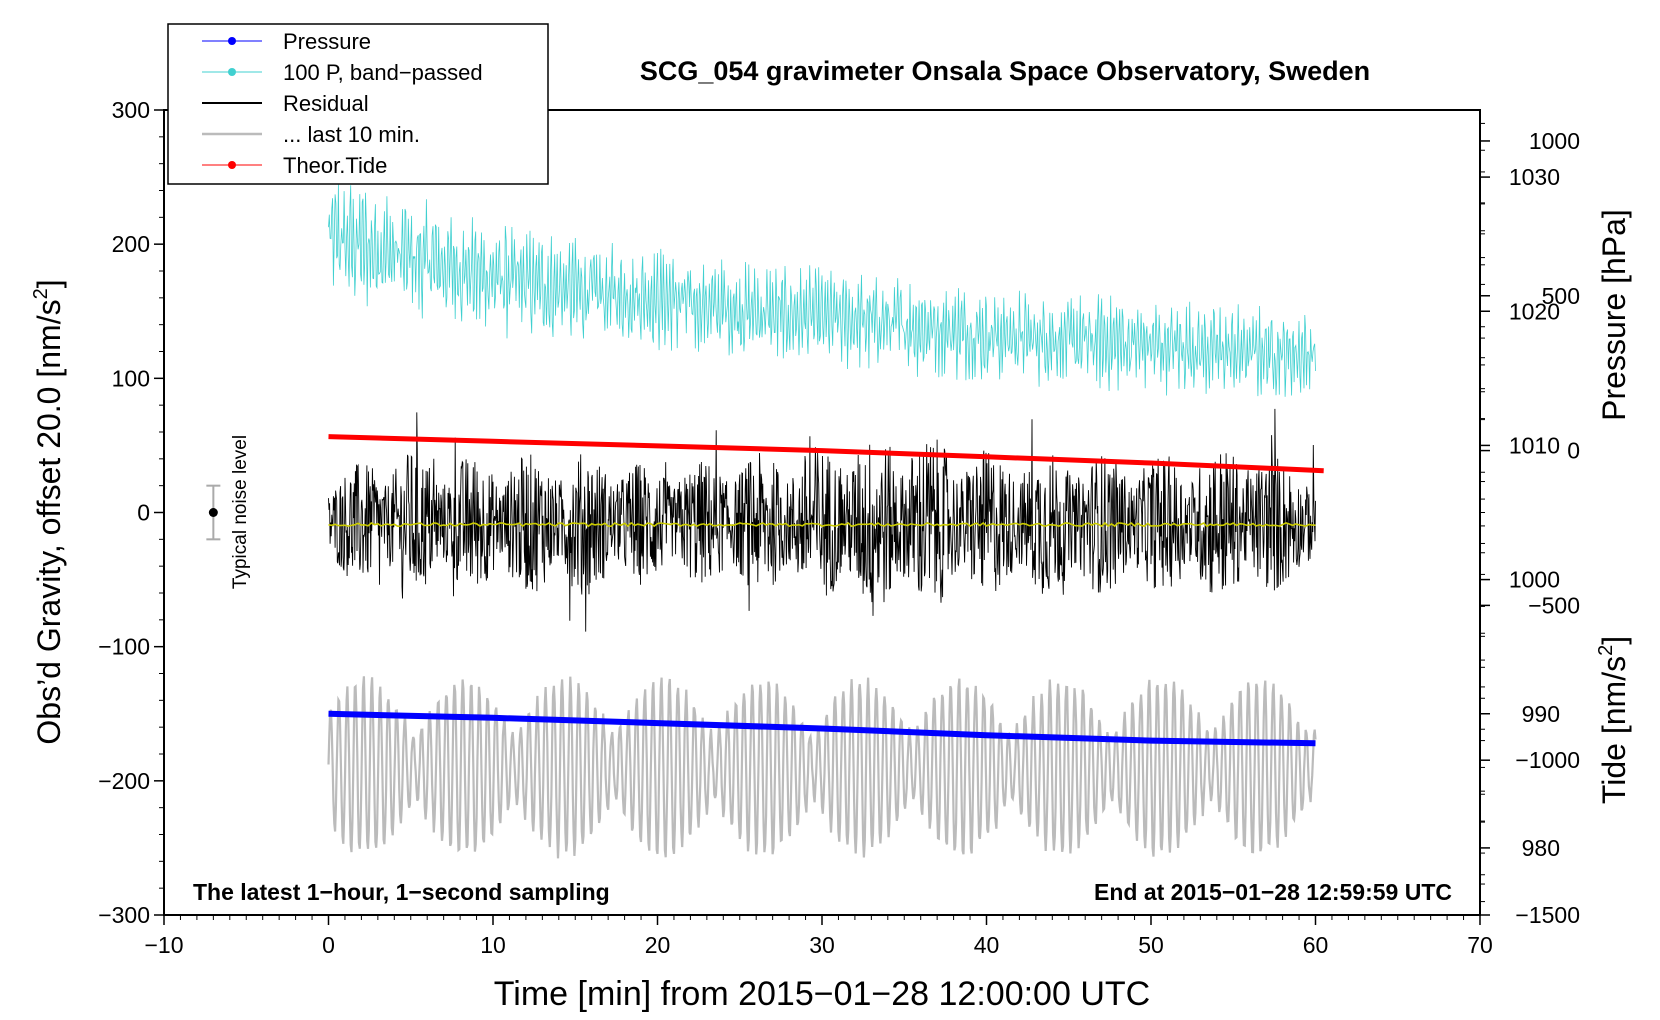  Describe the element at coordinates (124, 647) in the screenshot. I see `y-tick-label: −100` at that location.